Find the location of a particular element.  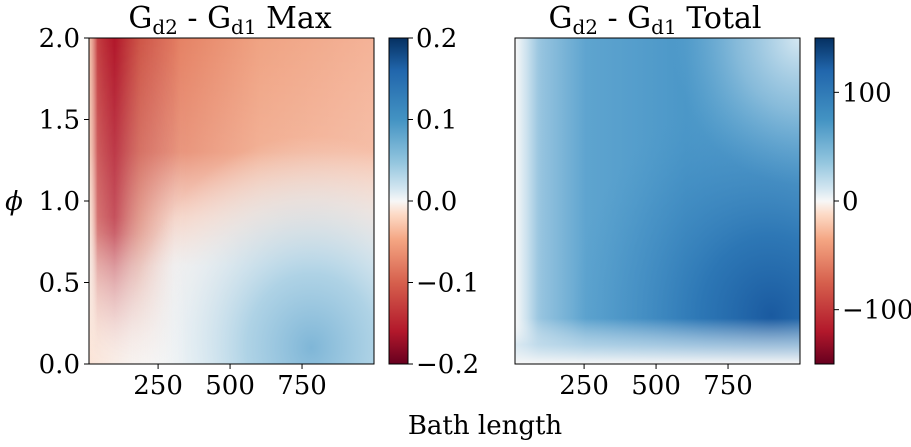

colorbar-tick-label: 0 is located at coordinates (850, 202).